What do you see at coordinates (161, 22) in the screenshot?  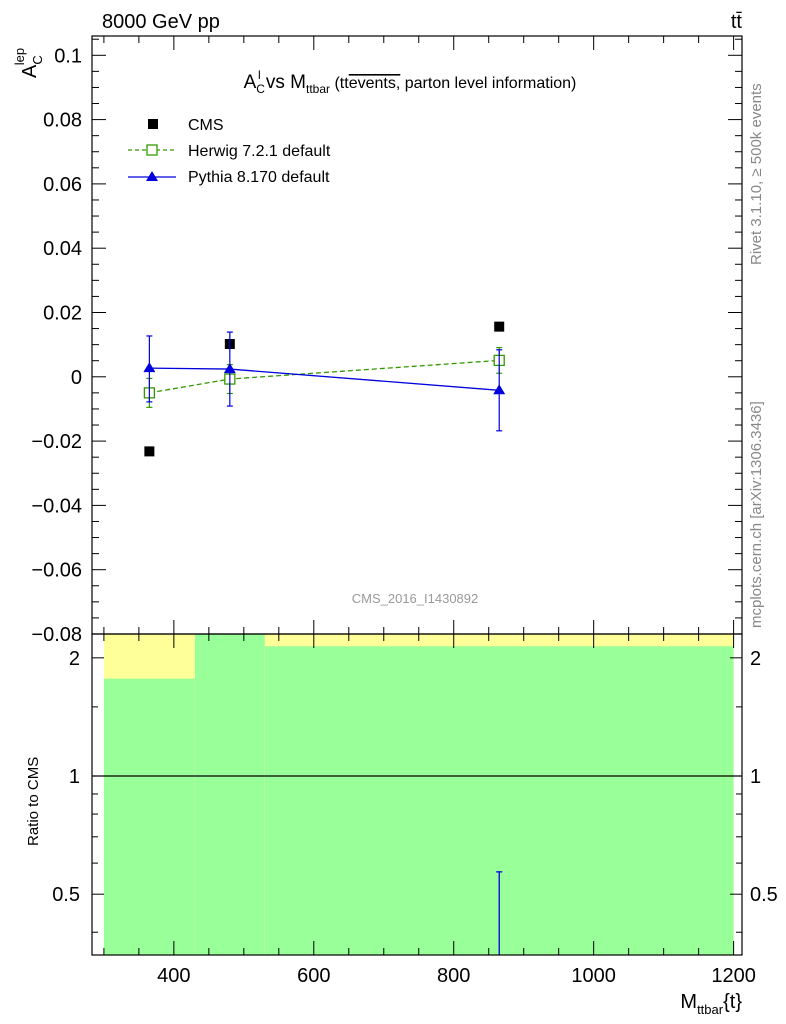 I see `header-left-label: 8000 GeV pp` at bounding box center [161, 22].